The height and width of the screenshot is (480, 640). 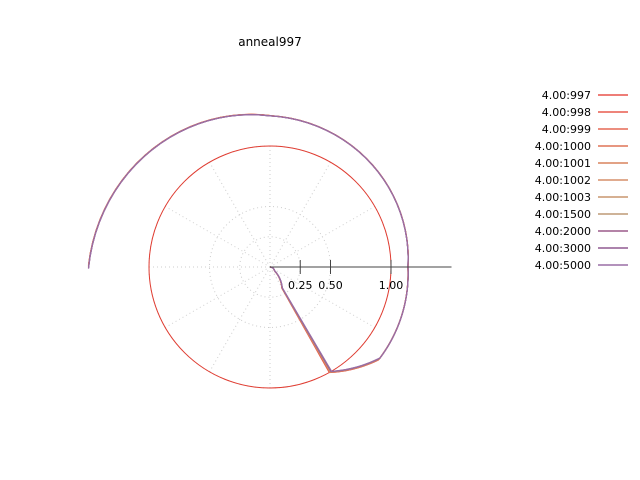 I want to click on legend-label: 4.00:1500, so click(x=563, y=214).